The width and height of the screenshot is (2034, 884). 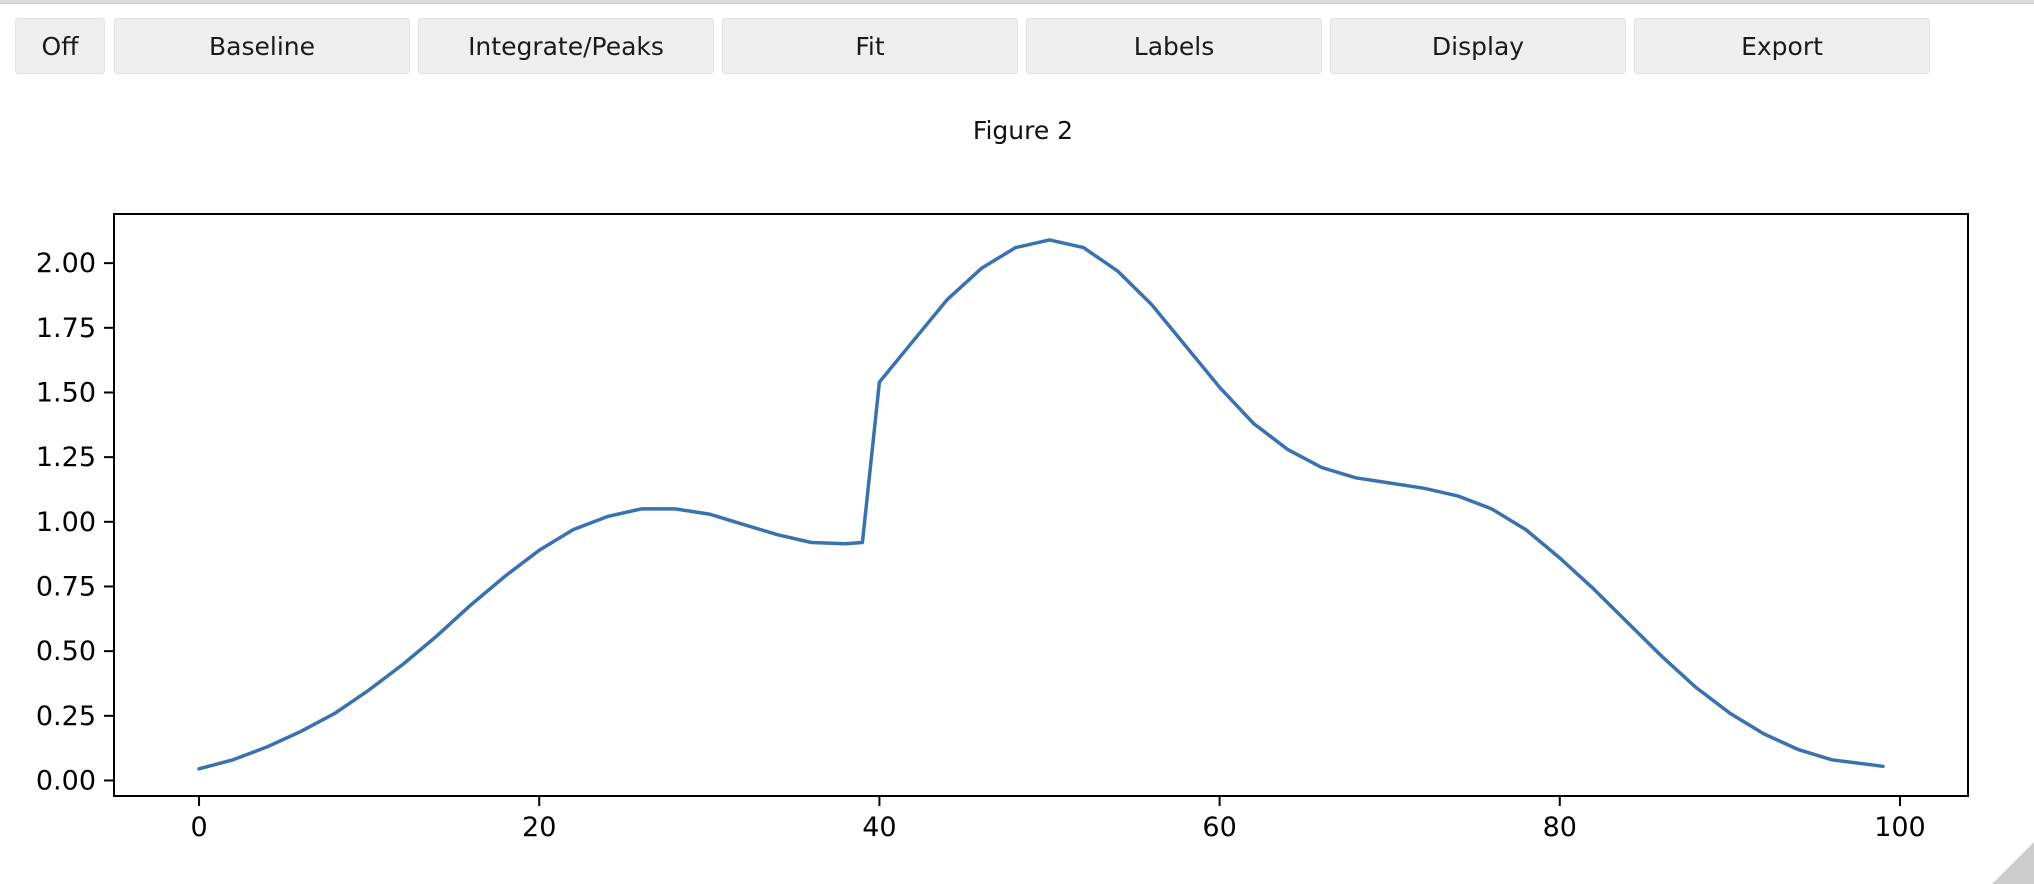 What do you see at coordinates (66, 263) in the screenshot?
I see `y-tick-label: 2.00` at bounding box center [66, 263].